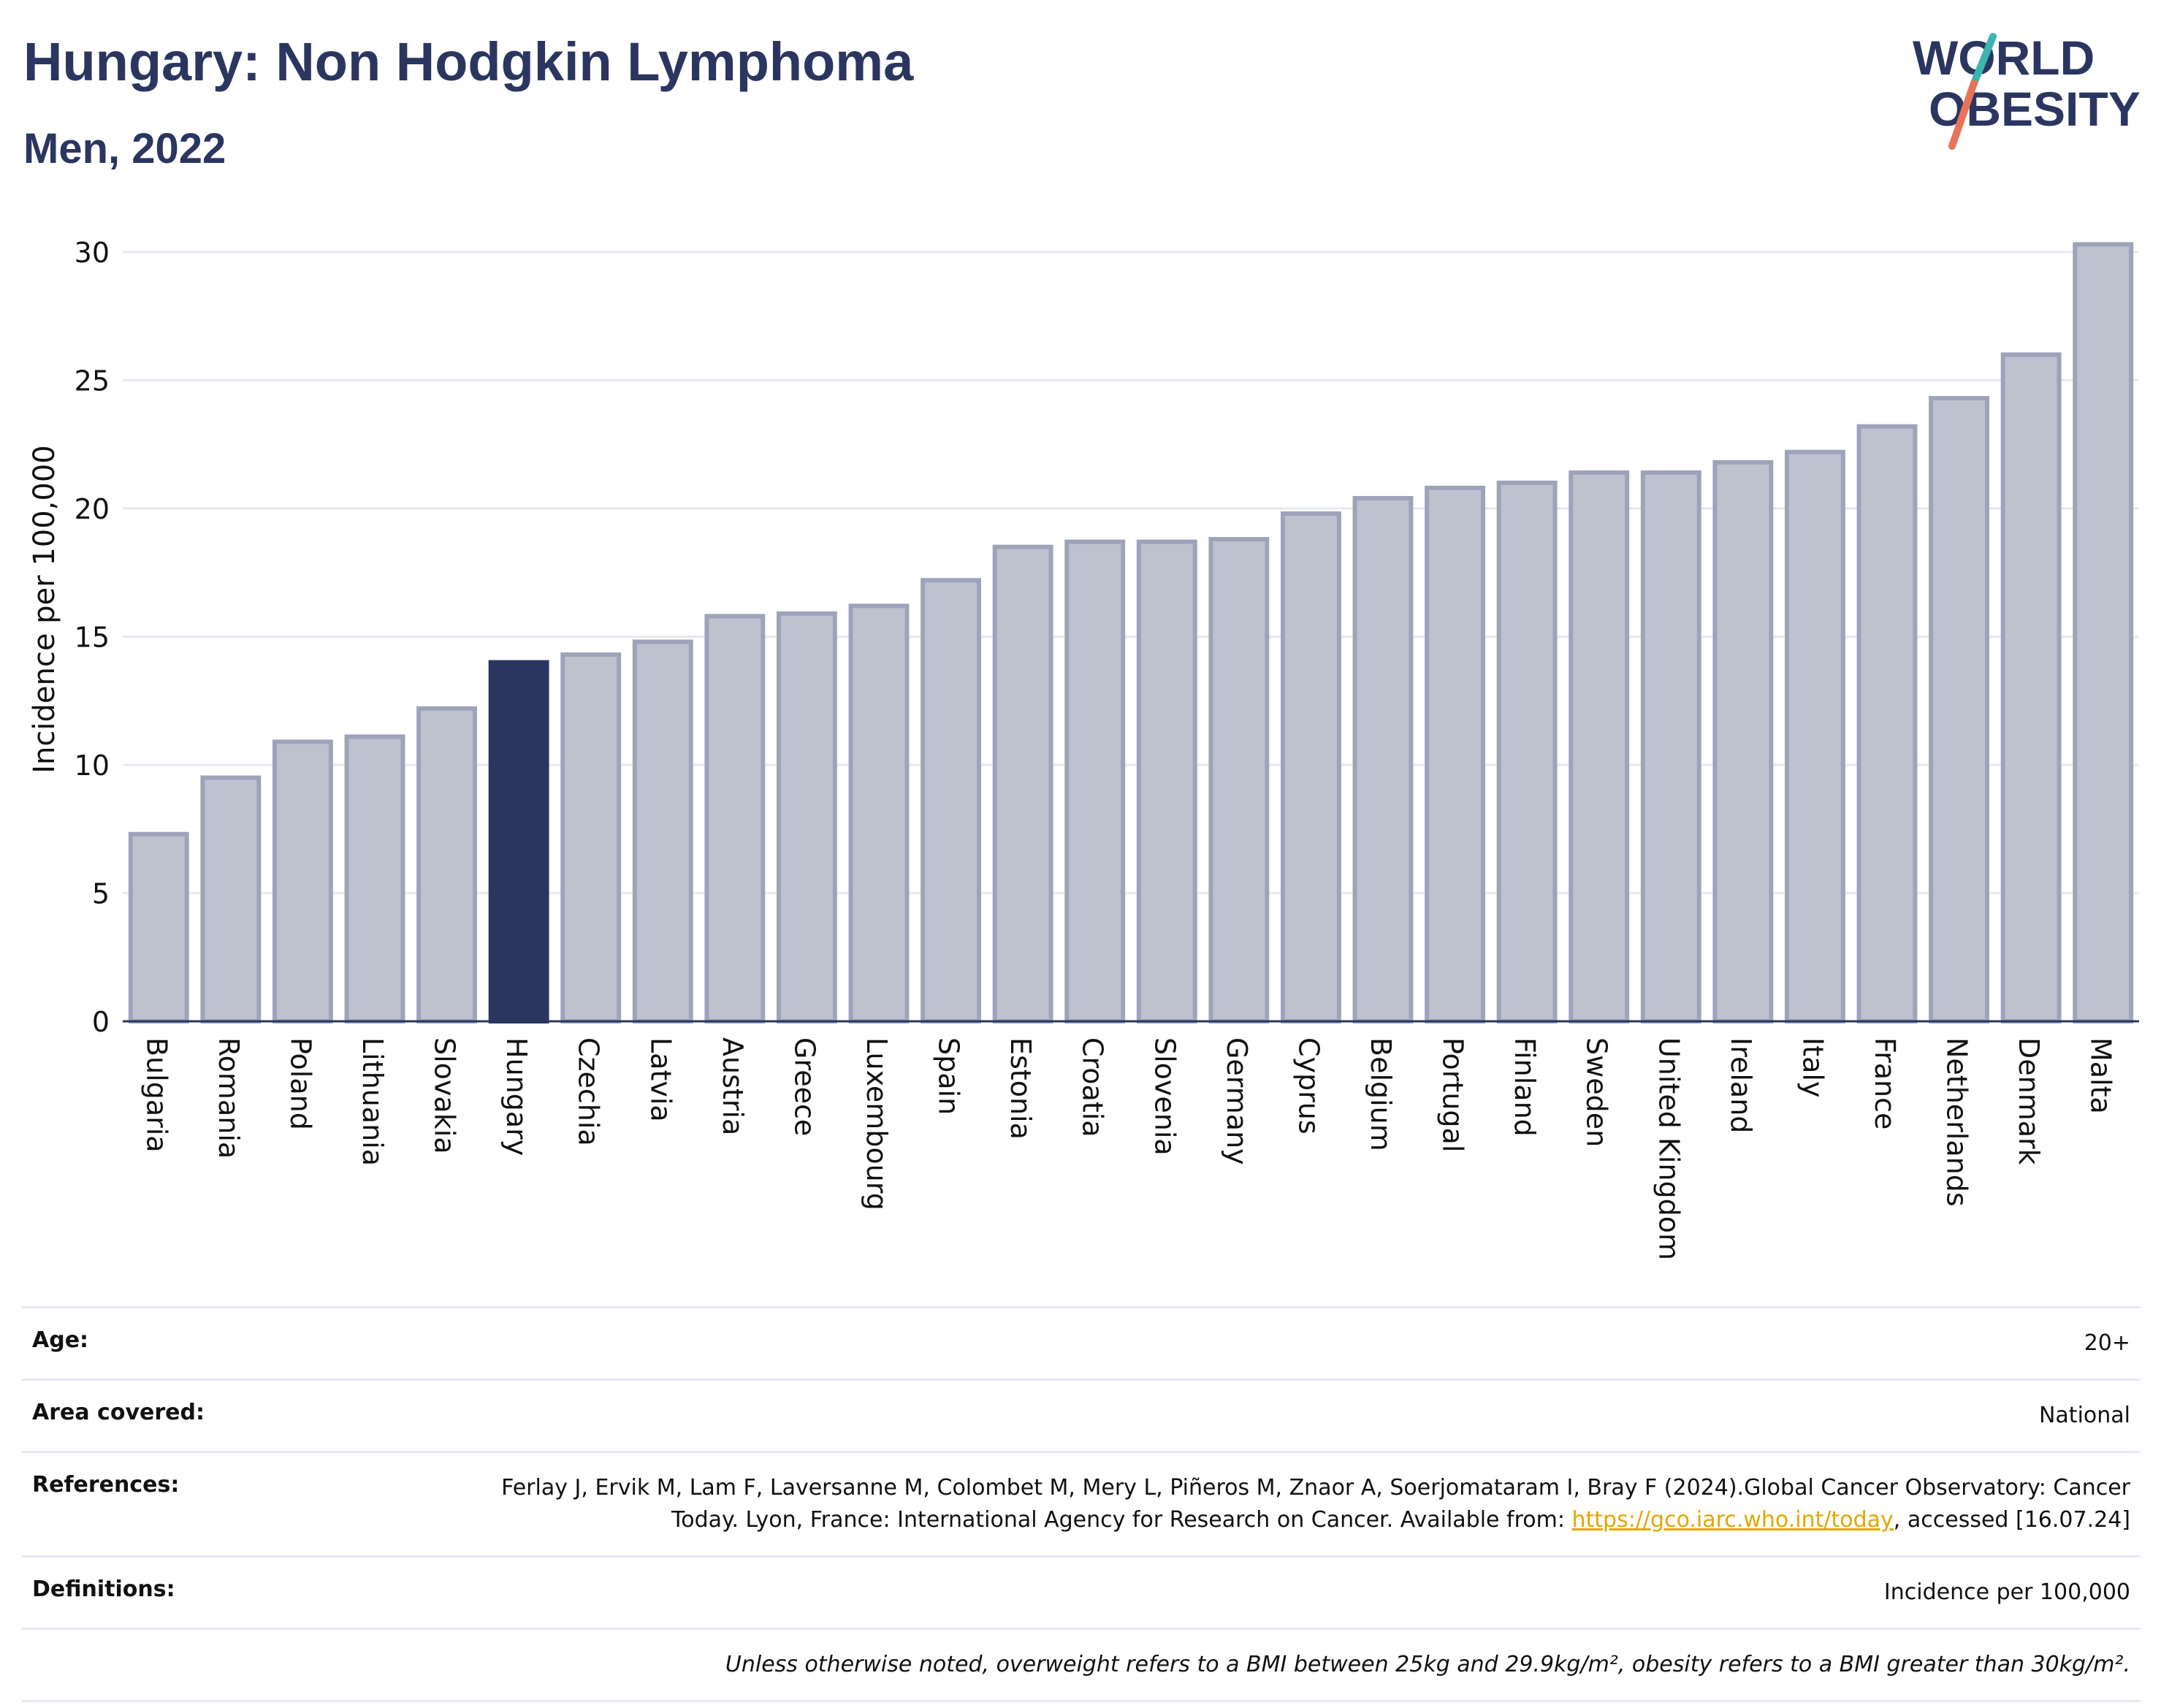 The image size is (2161, 1708). Describe the element at coordinates (1081, 1415) in the screenshot. I see `info-row-area: Area covered: National` at that location.